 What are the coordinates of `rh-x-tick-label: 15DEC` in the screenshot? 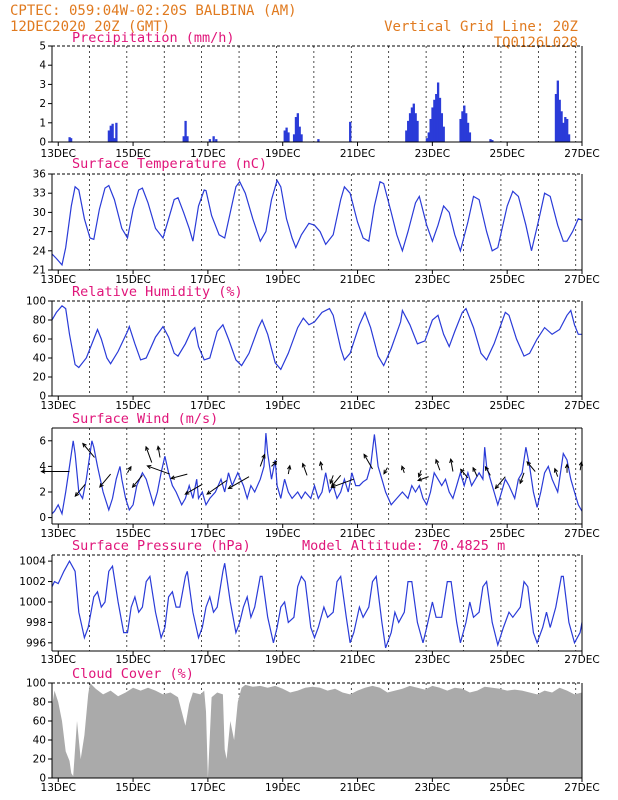 It's located at (132, 406).